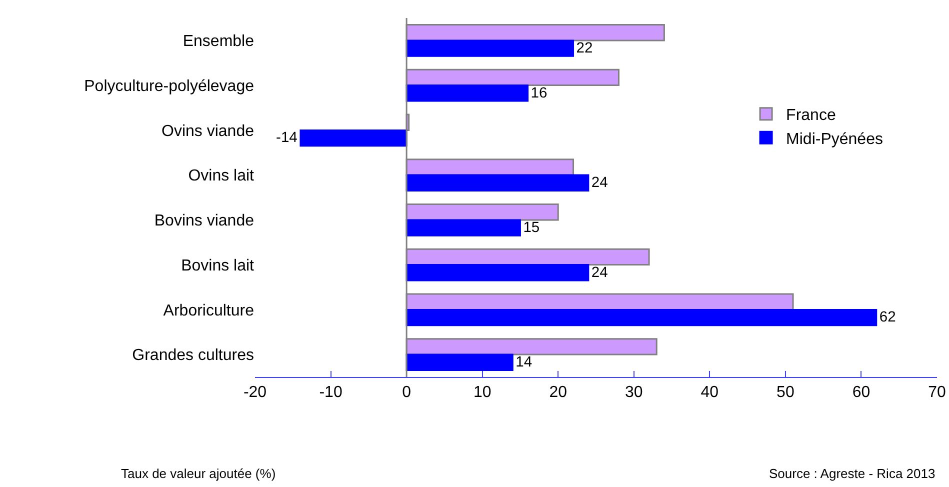  Describe the element at coordinates (255, 393) in the screenshot. I see `x-tick-label: -20` at that location.